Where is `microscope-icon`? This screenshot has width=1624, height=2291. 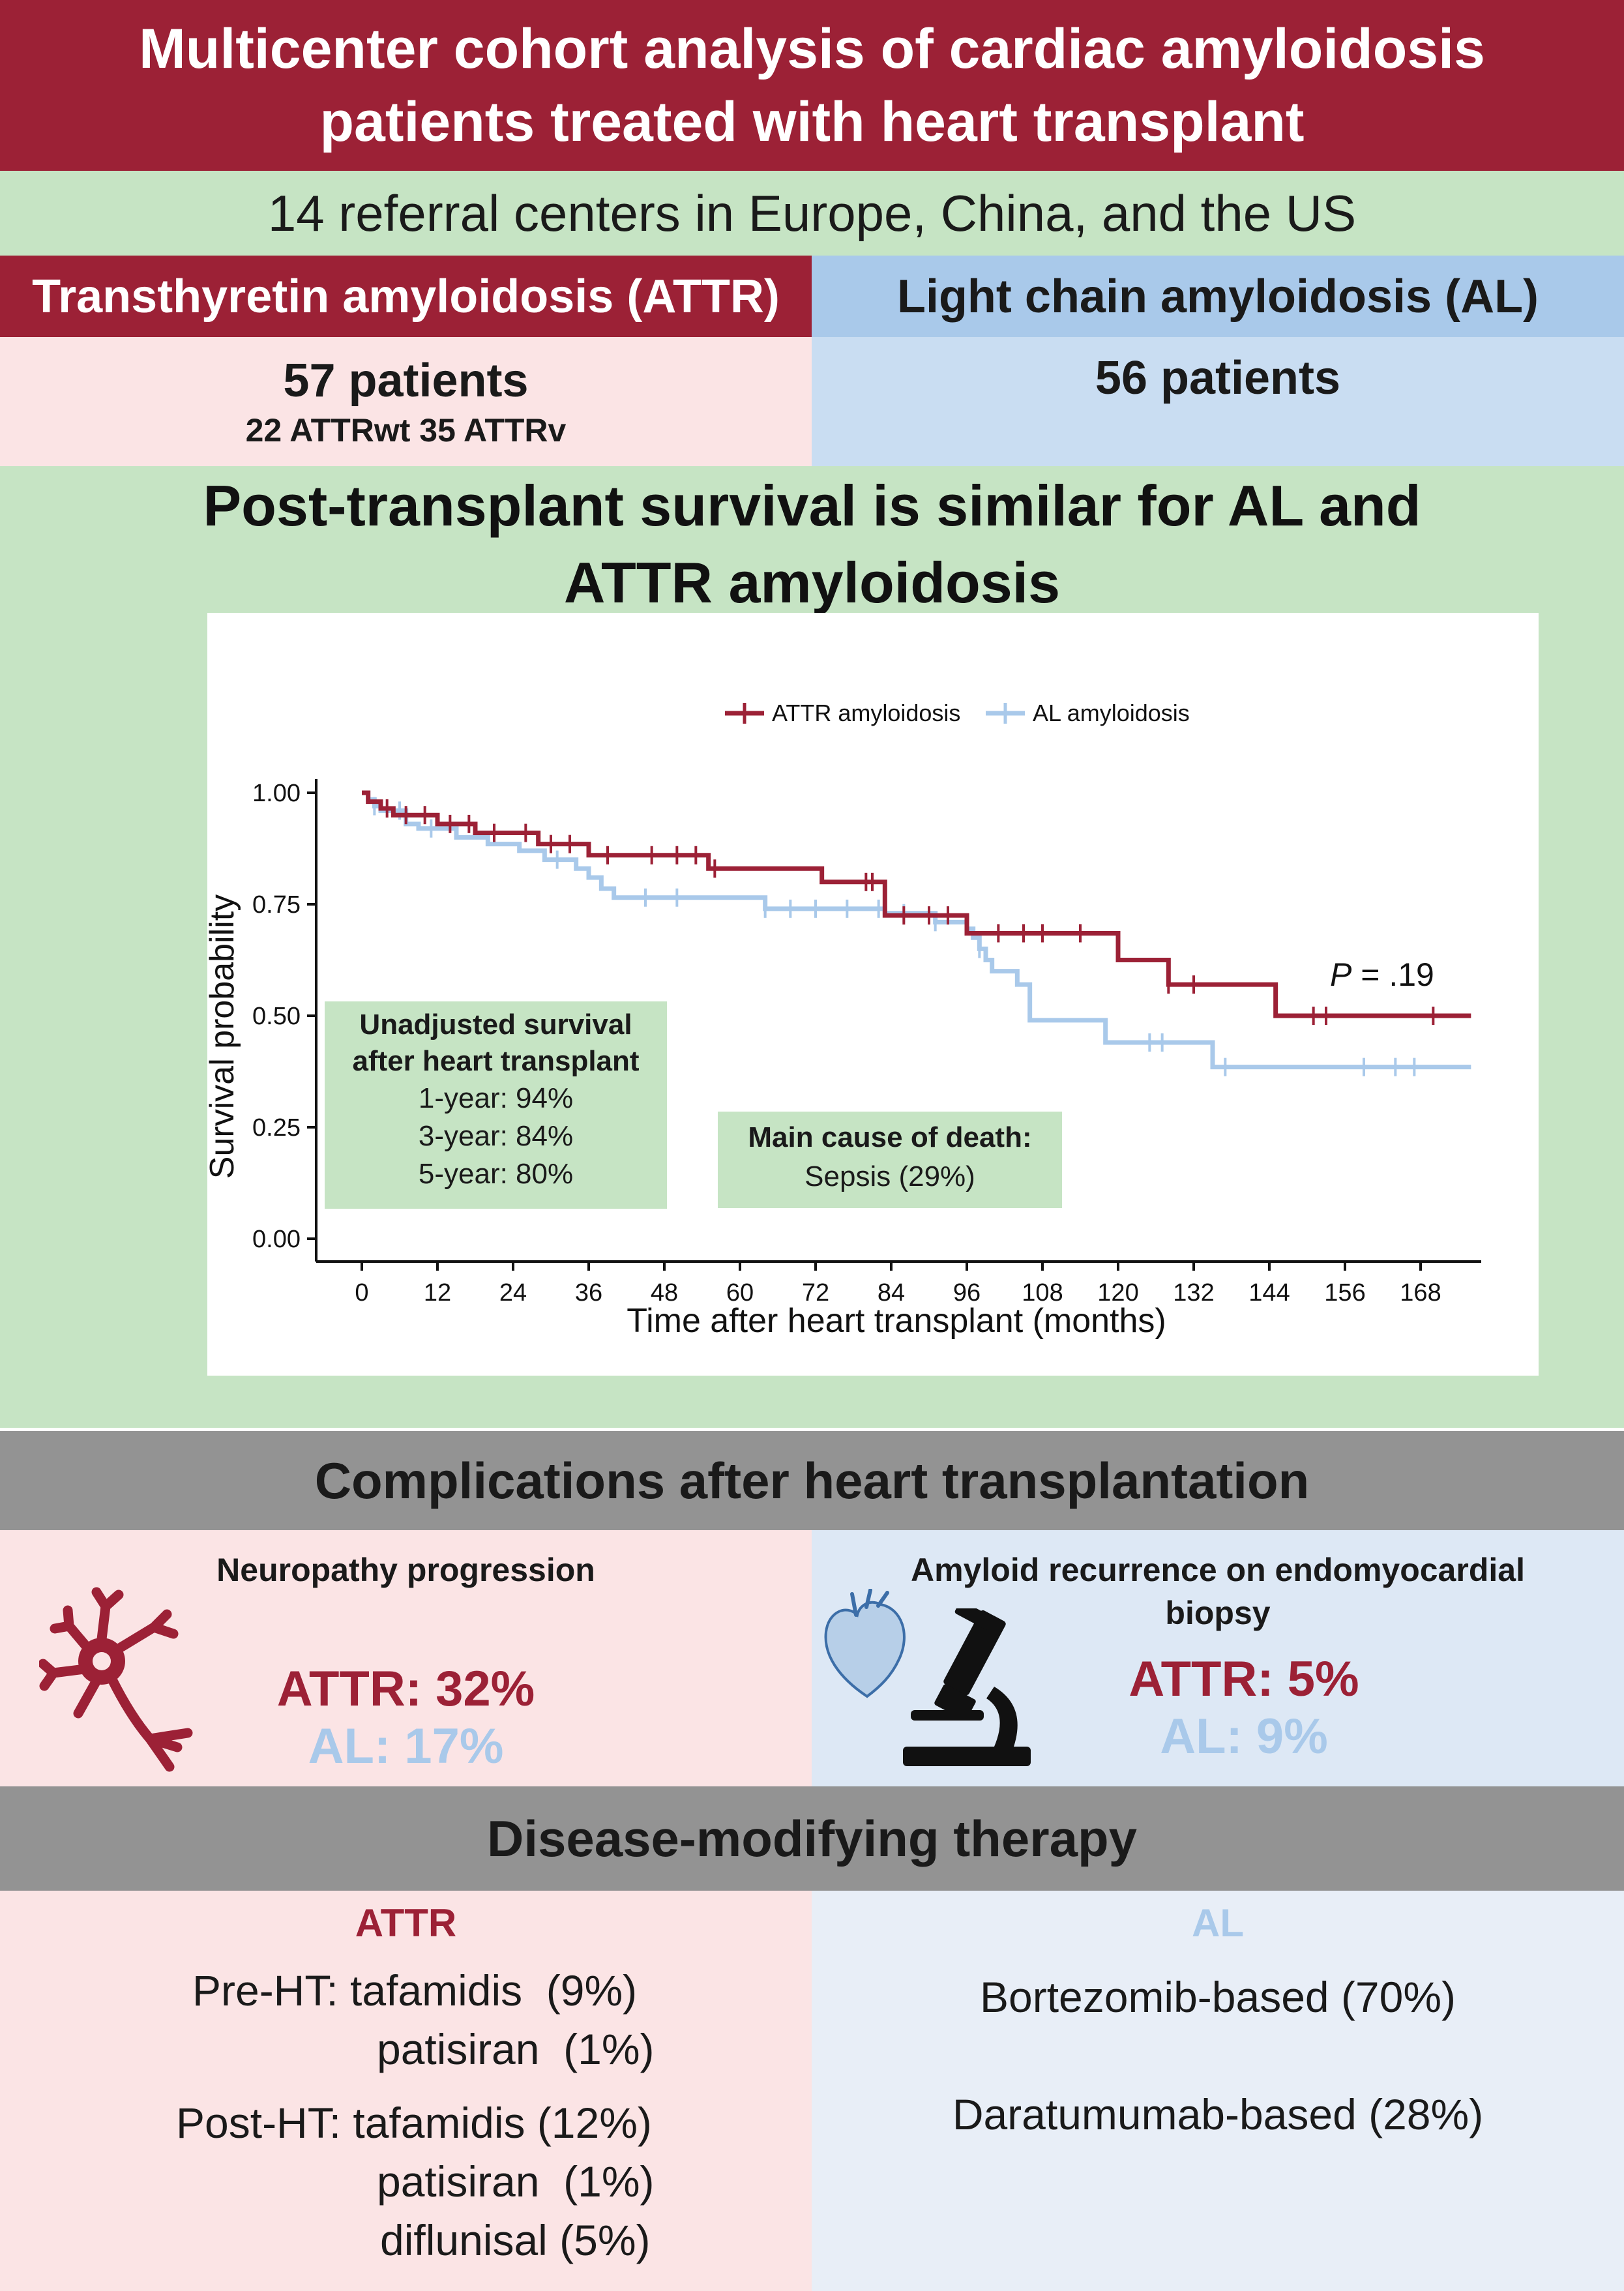
microscope-icon is located at coordinates (967, 1687).